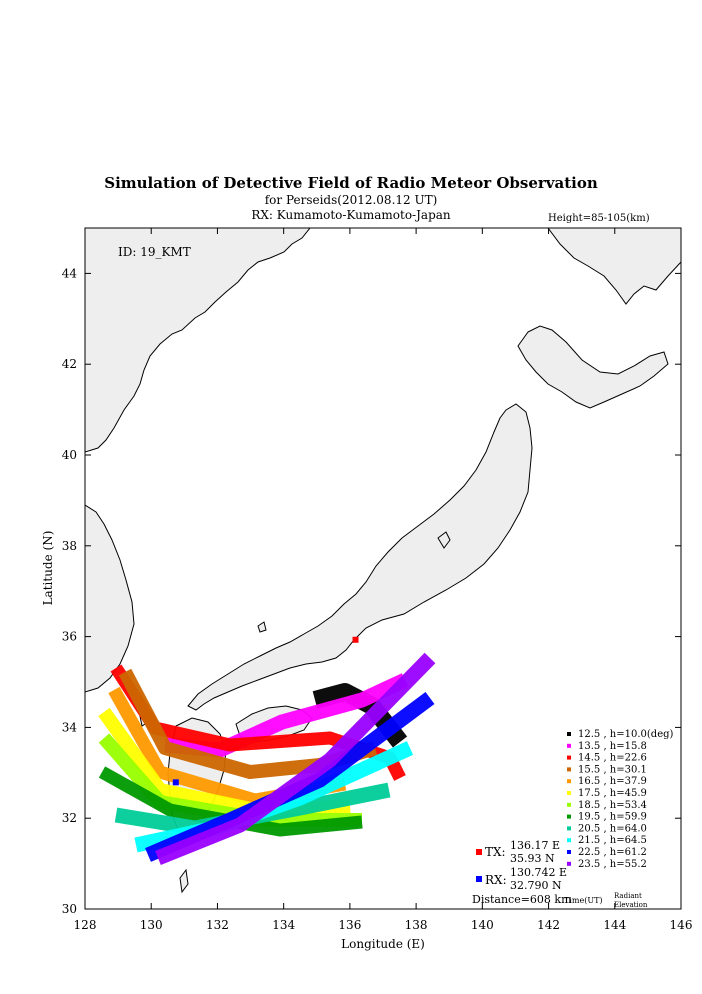 The width and height of the screenshot is (702, 994). I want to click on y-tick-label: 44, so click(70, 273).